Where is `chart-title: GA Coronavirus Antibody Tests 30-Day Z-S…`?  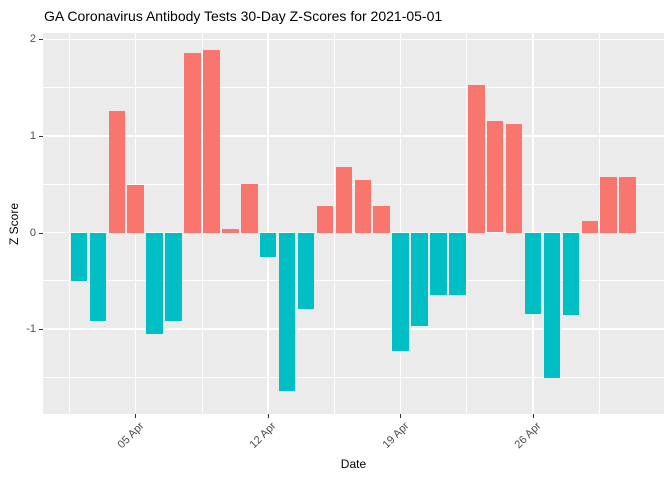
chart-title: GA Coronavirus Antibody Tests 30-Day Z-S… is located at coordinates (243, 16).